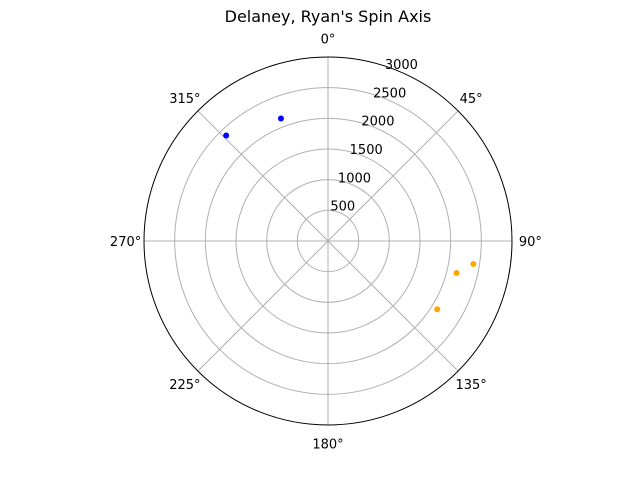  What do you see at coordinates (389, 93) in the screenshot?
I see `r-tick-label: 2500` at bounding box center [389, 93].